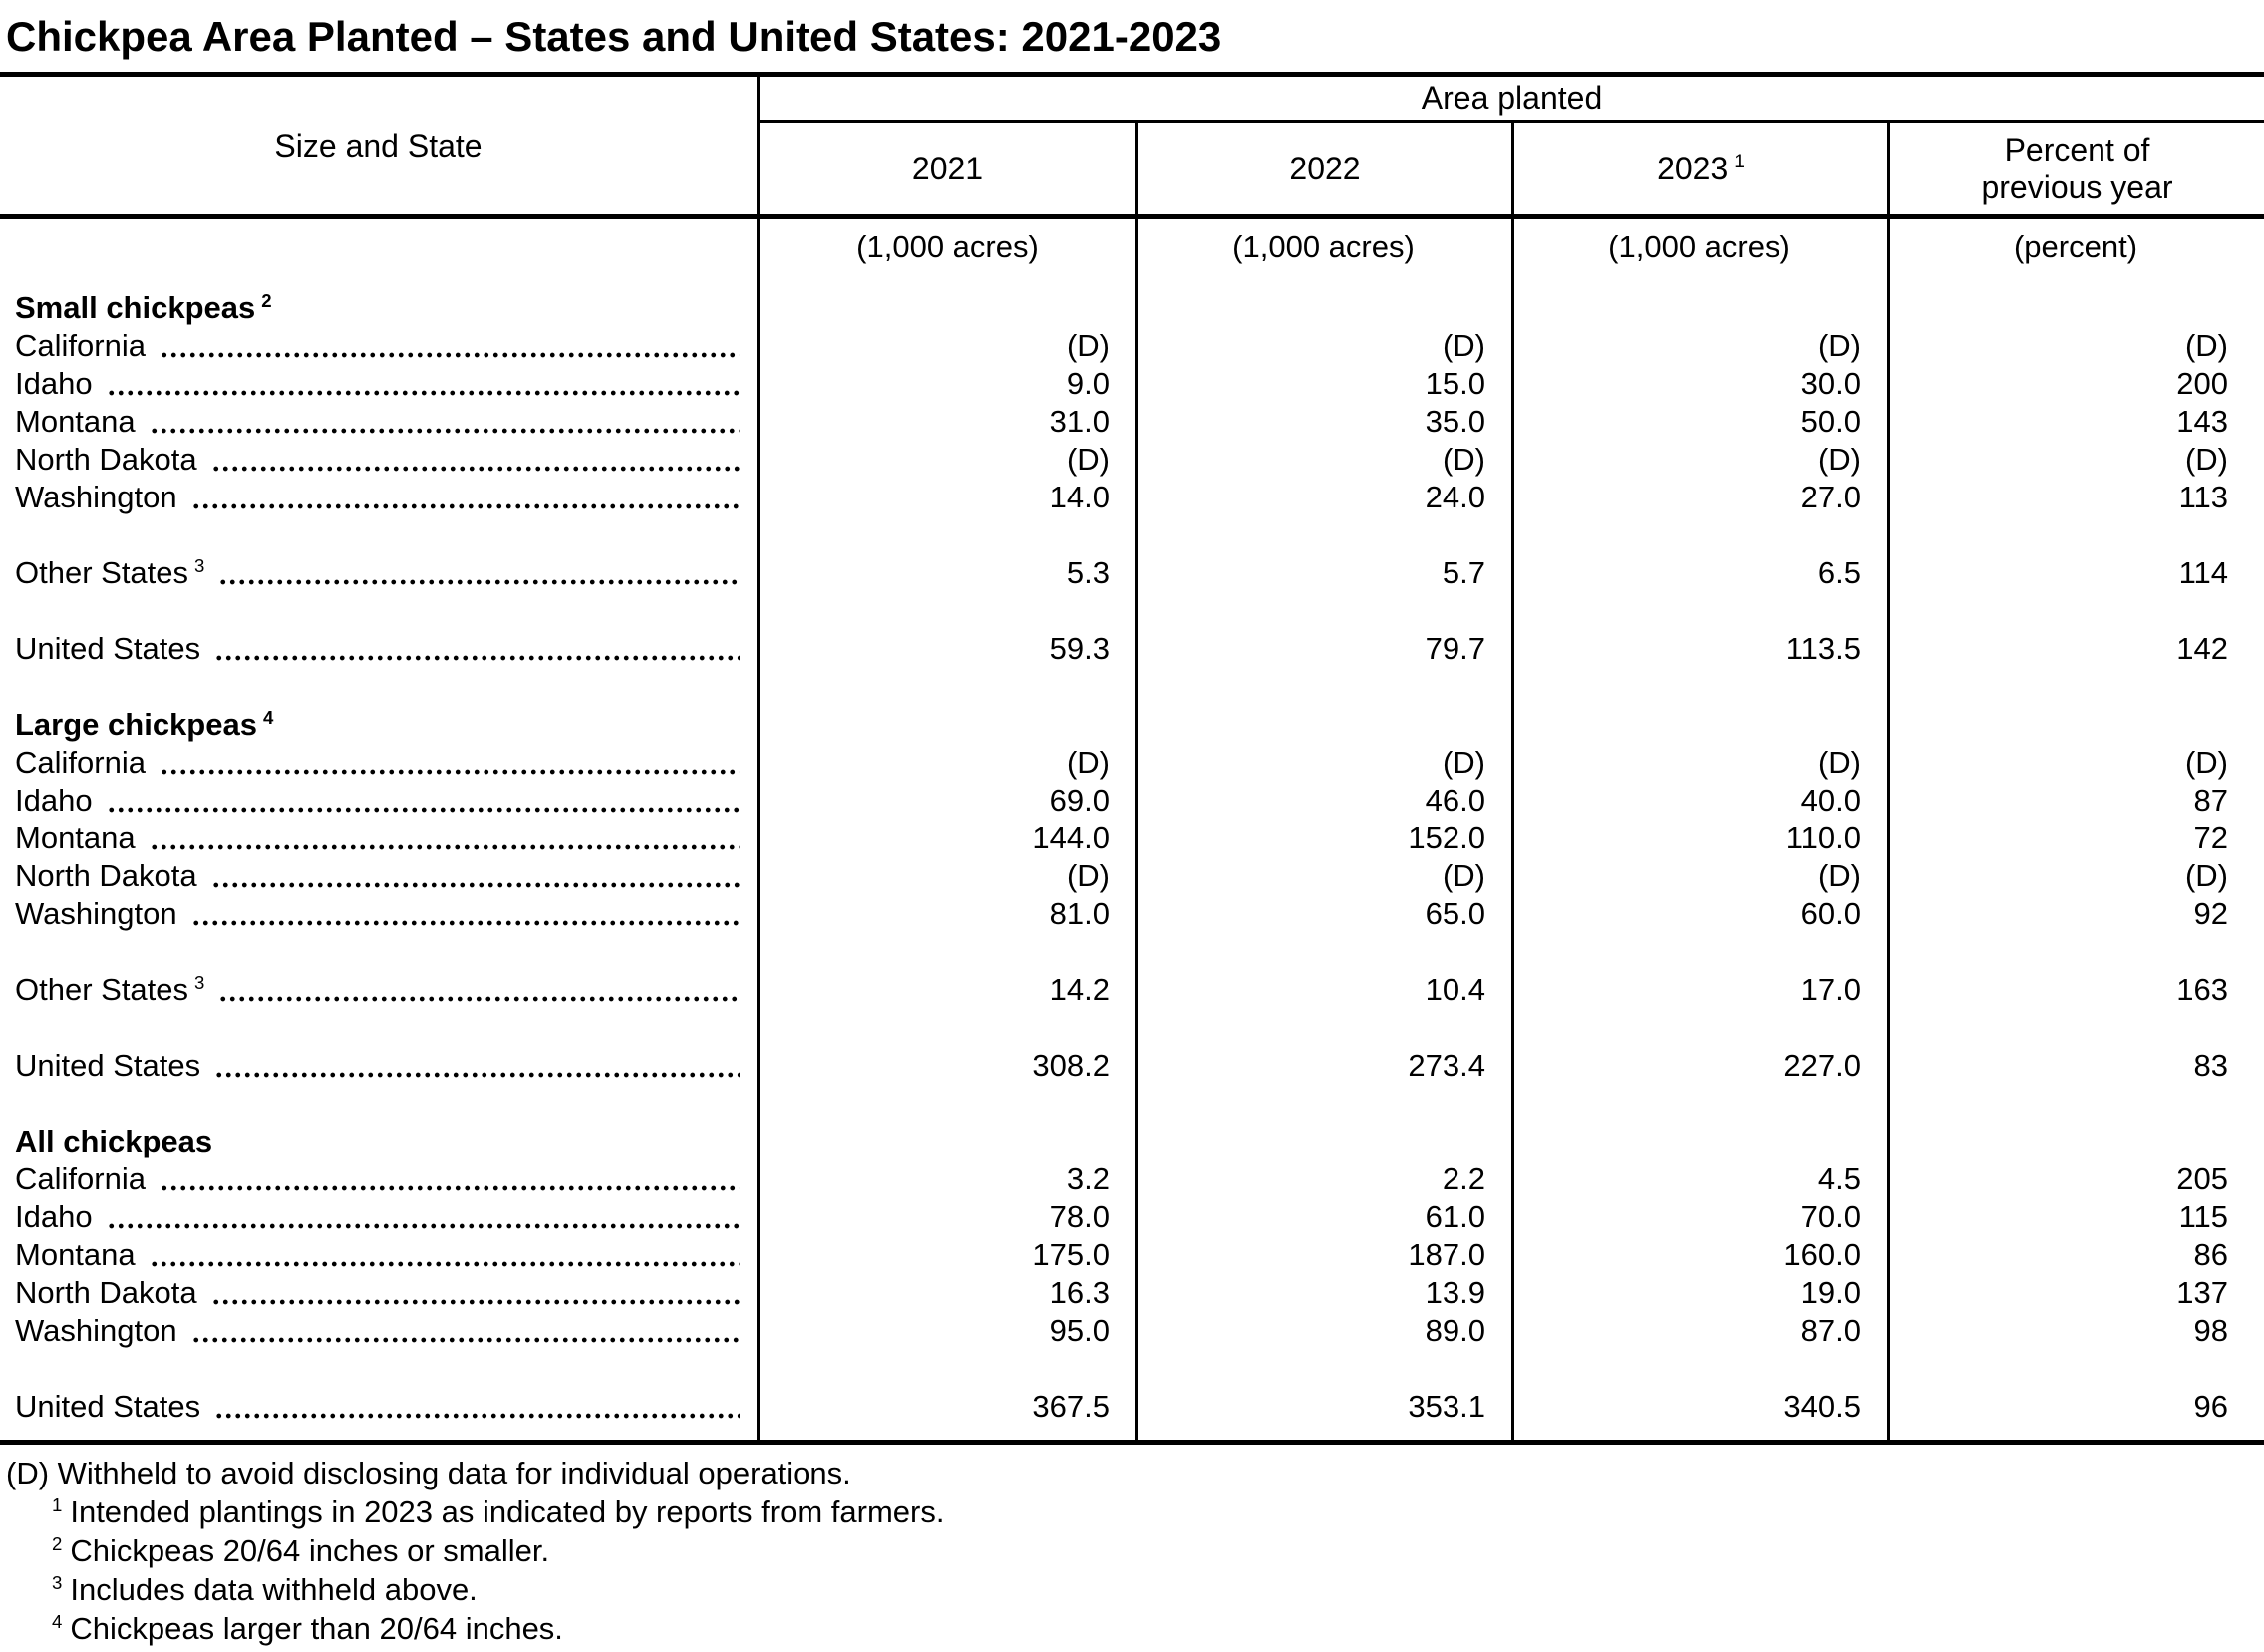 The height and width of the screenshot is (1652, 2264). What do you see at coordinates (380, 308) in the screenshot?
I see `section-heading-cell: Small chickpeas 2` at bounding box center [380, 308].